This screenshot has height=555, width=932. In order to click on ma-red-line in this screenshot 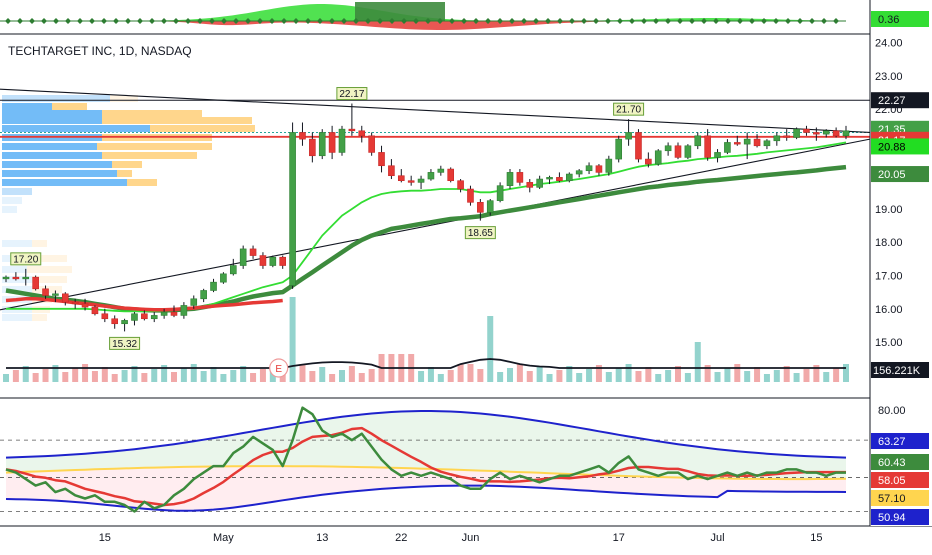, I will do `click(144, 304)`.